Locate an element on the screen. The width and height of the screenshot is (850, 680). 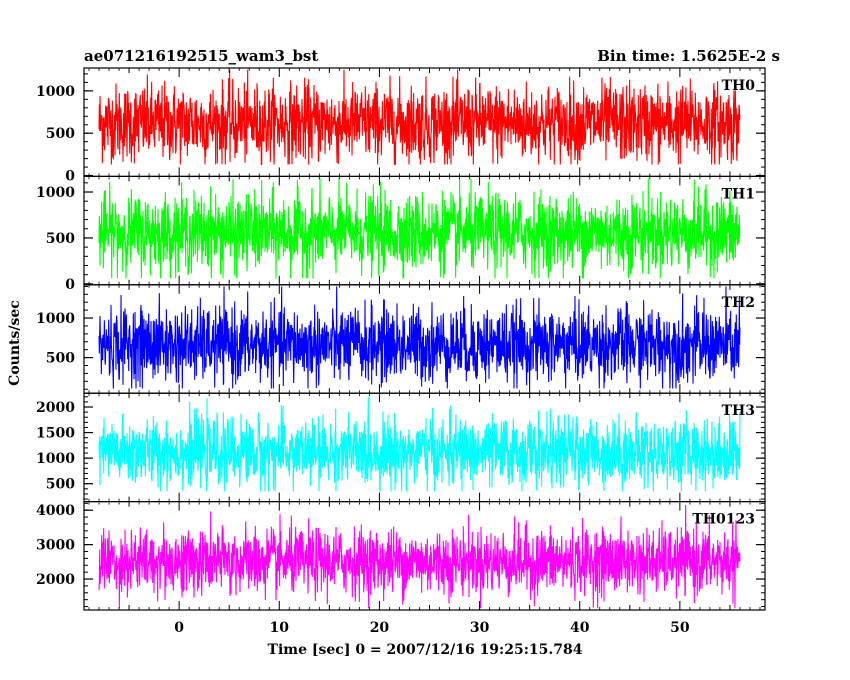
x-tick-label: 50 is located at coordinates (680, 628).